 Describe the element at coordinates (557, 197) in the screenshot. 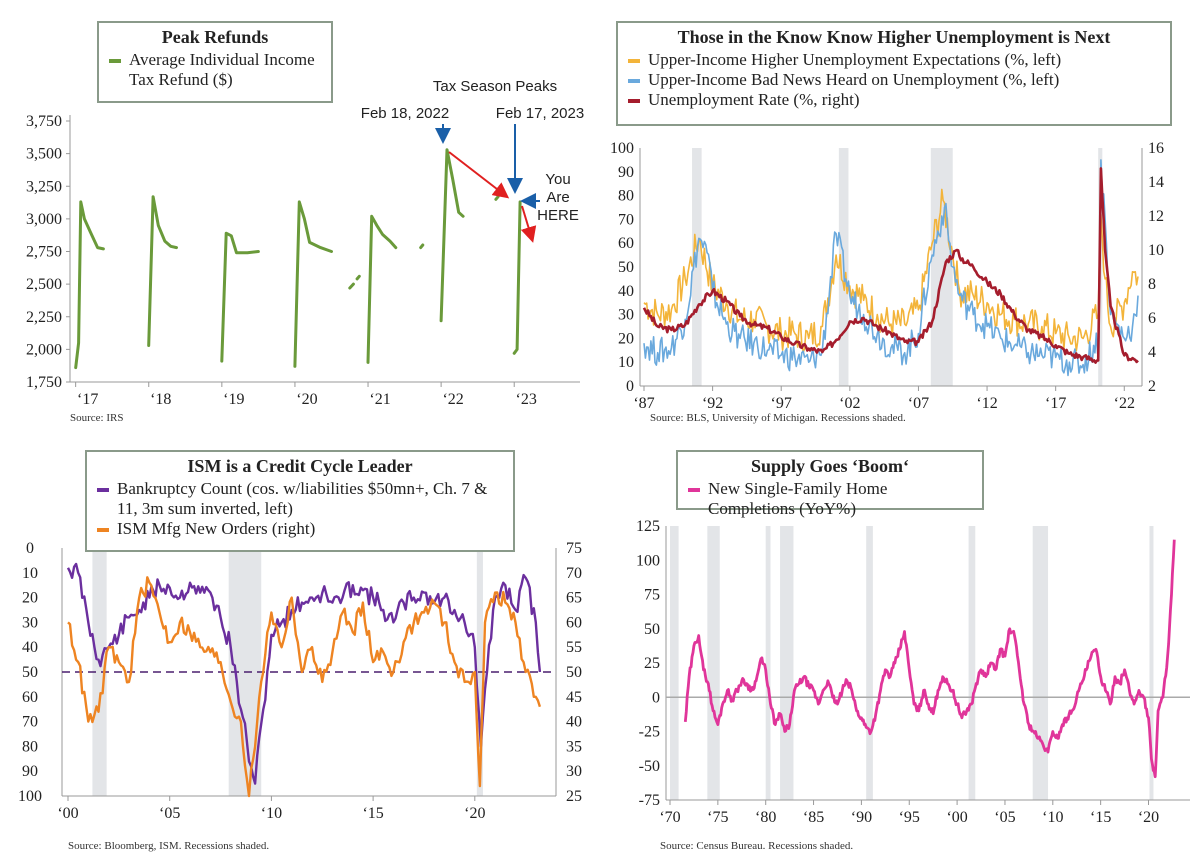

I see `annotation-you-are-here: Are` at that location.